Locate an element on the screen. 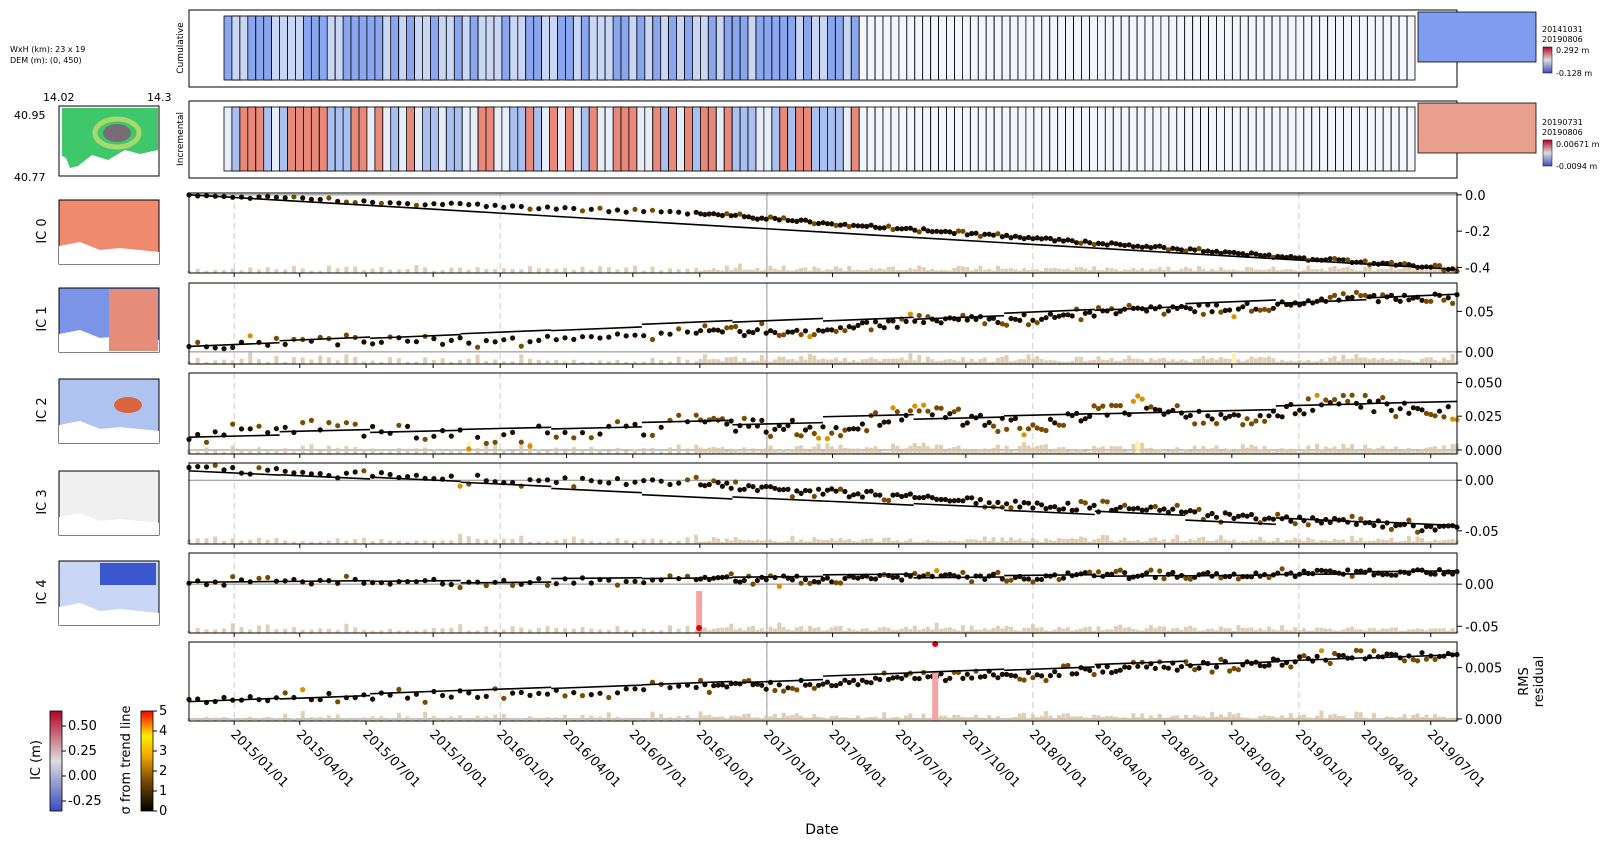  dem-map-volcano-ring is located at coordinates (117, 133).